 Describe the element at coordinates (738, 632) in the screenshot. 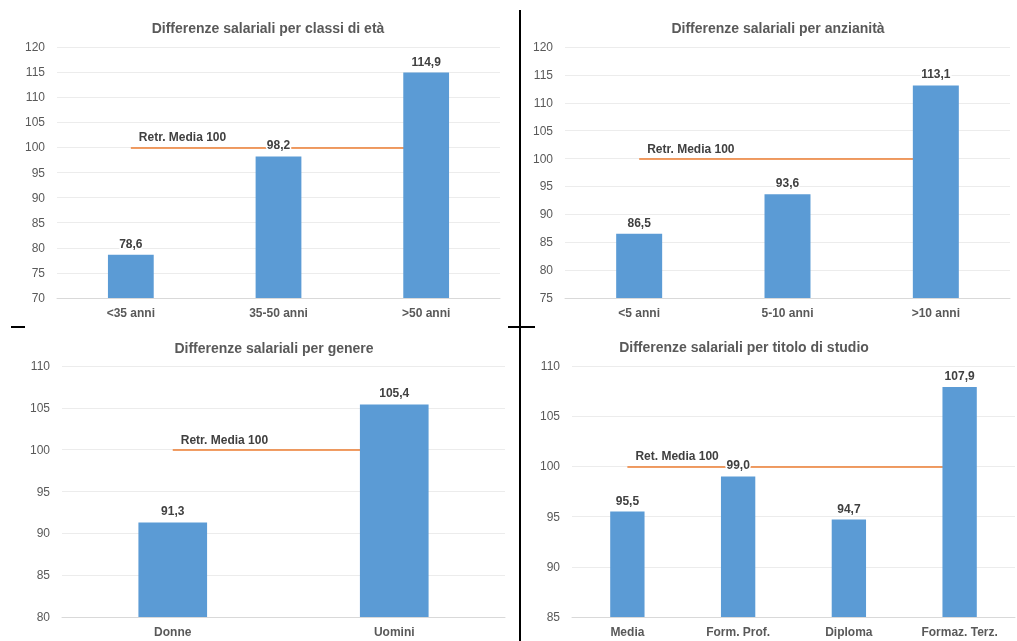

I see `x-tick-label: Form. Prof.` at that location.